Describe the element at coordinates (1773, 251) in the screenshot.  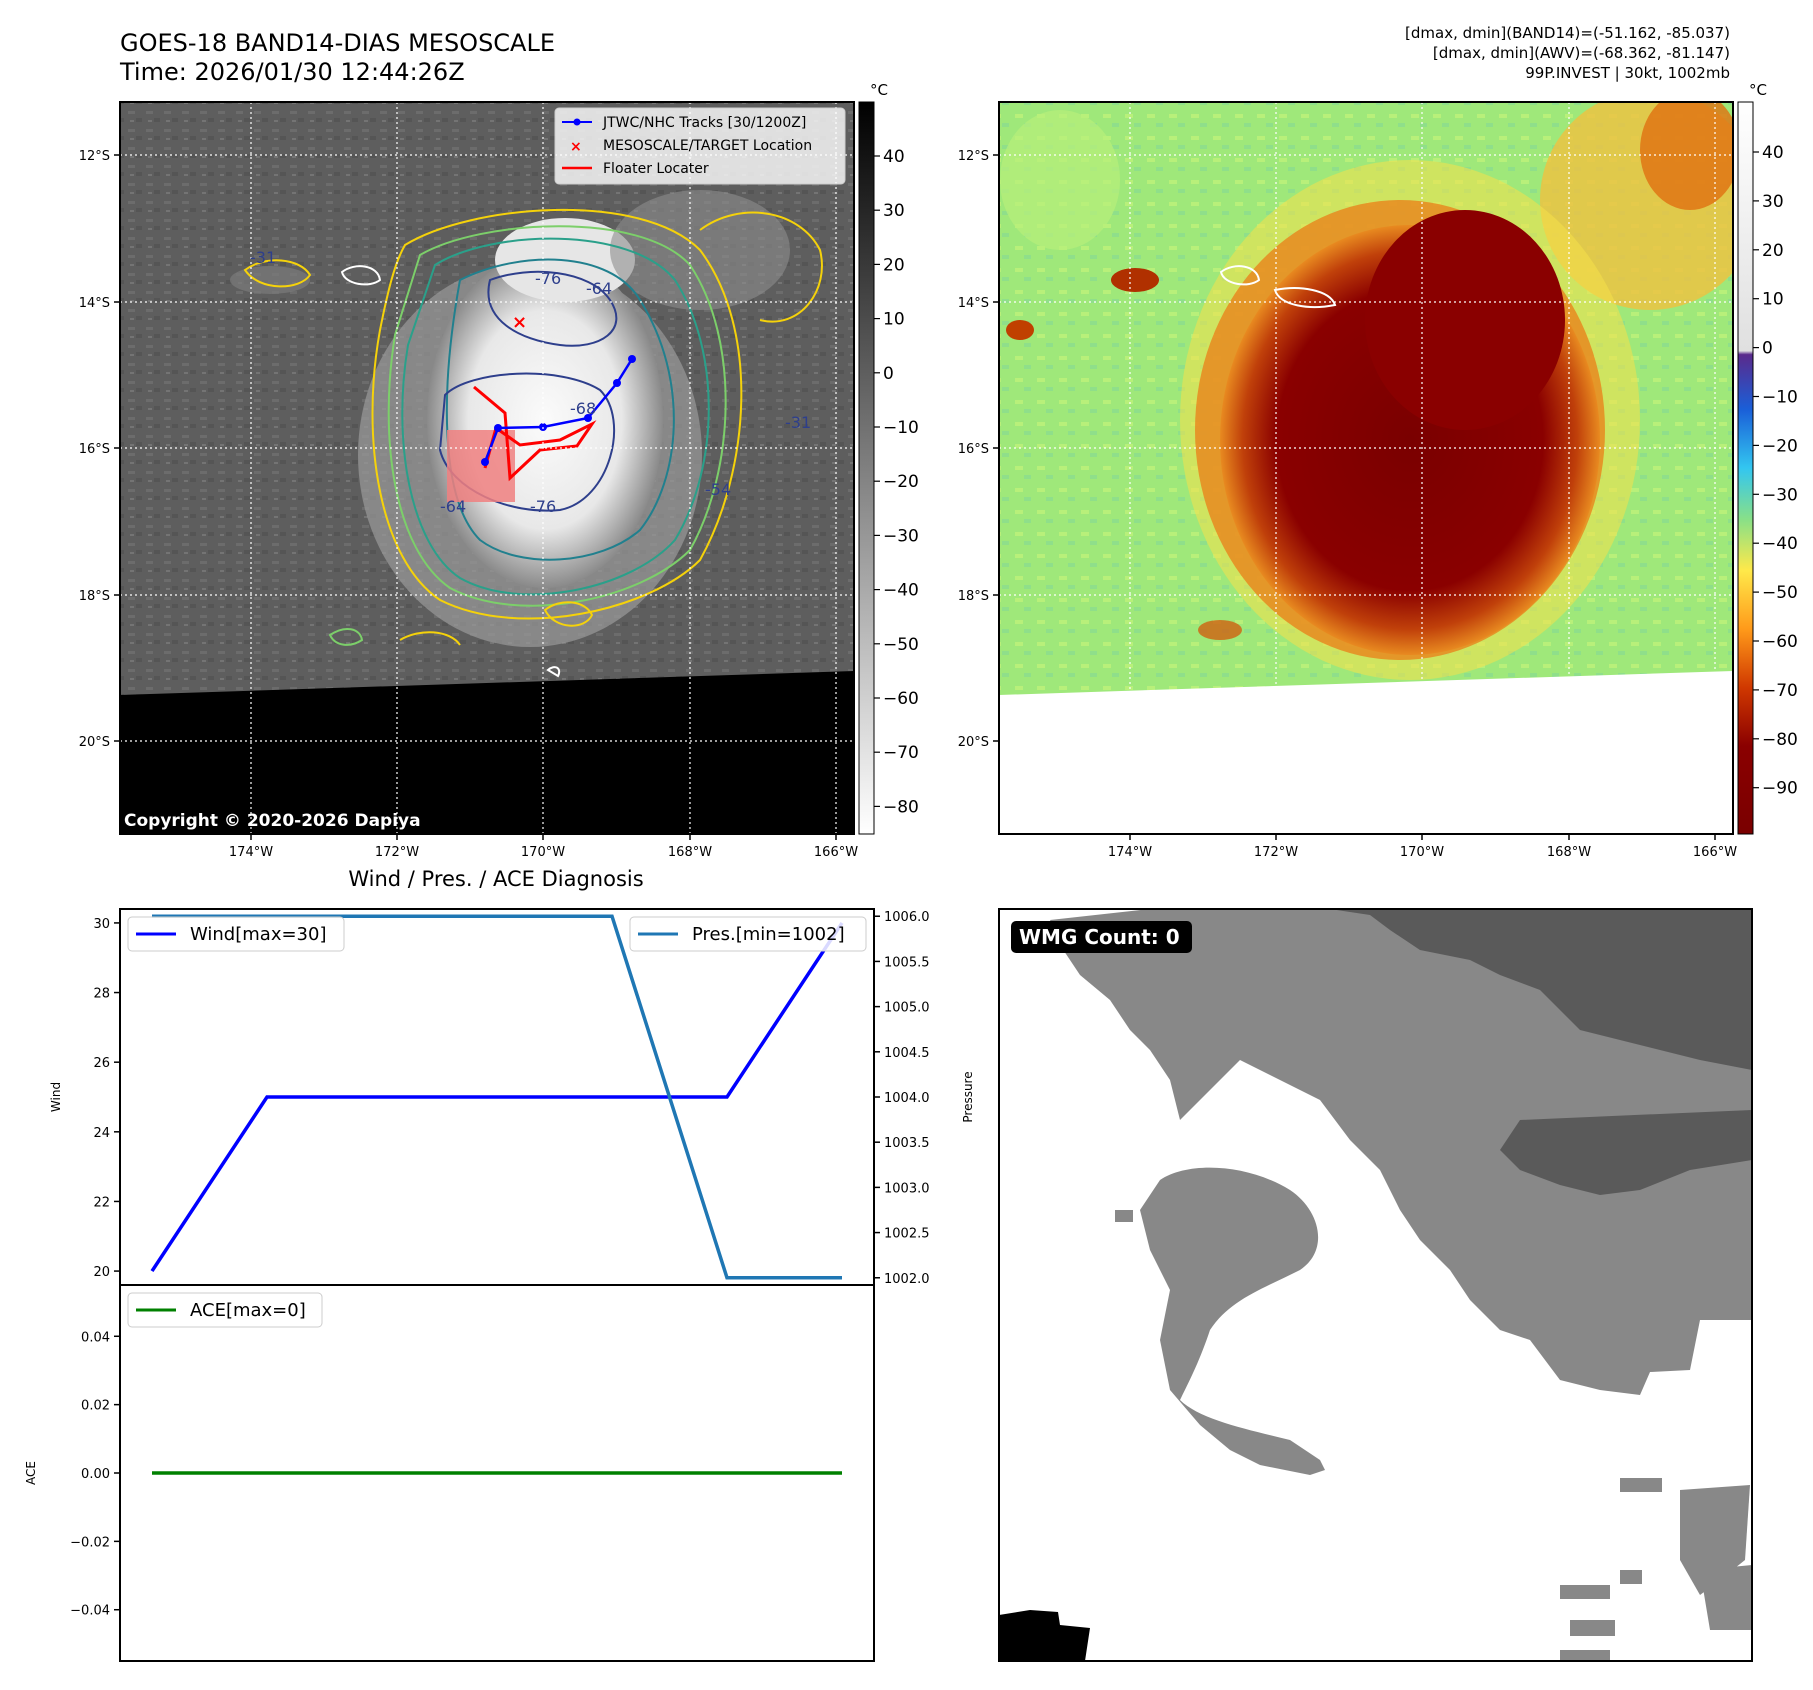
I see `colorbar-tick-label: 20` at that location.